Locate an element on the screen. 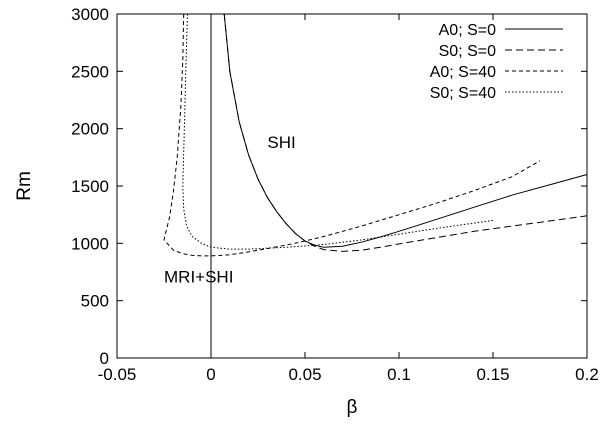  y-tick-label: 500 is located at coordinates (95, 301).